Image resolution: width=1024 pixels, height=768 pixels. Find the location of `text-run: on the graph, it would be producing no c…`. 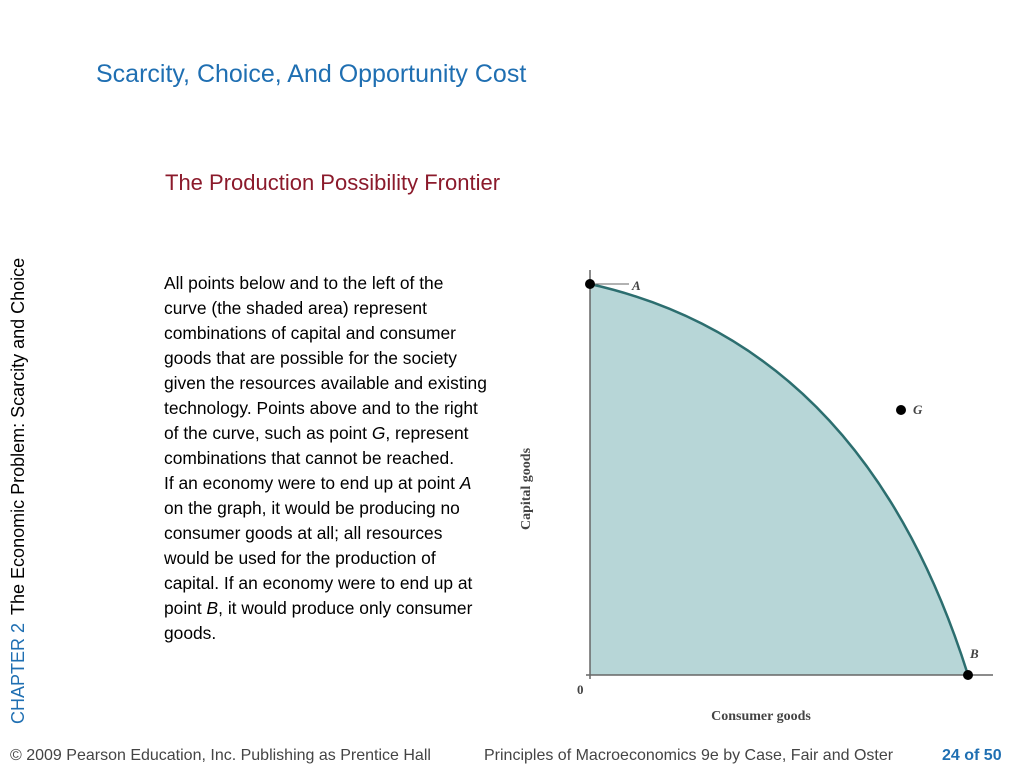

text-run: on the graph, it would be producing no c… is located at coordinates (318, 558).